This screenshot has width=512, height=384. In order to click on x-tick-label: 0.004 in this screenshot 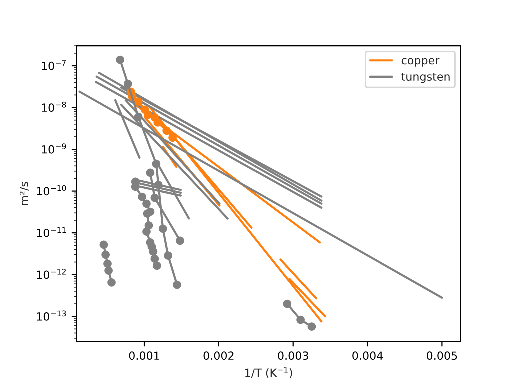, I will do `click(368, 356)`.